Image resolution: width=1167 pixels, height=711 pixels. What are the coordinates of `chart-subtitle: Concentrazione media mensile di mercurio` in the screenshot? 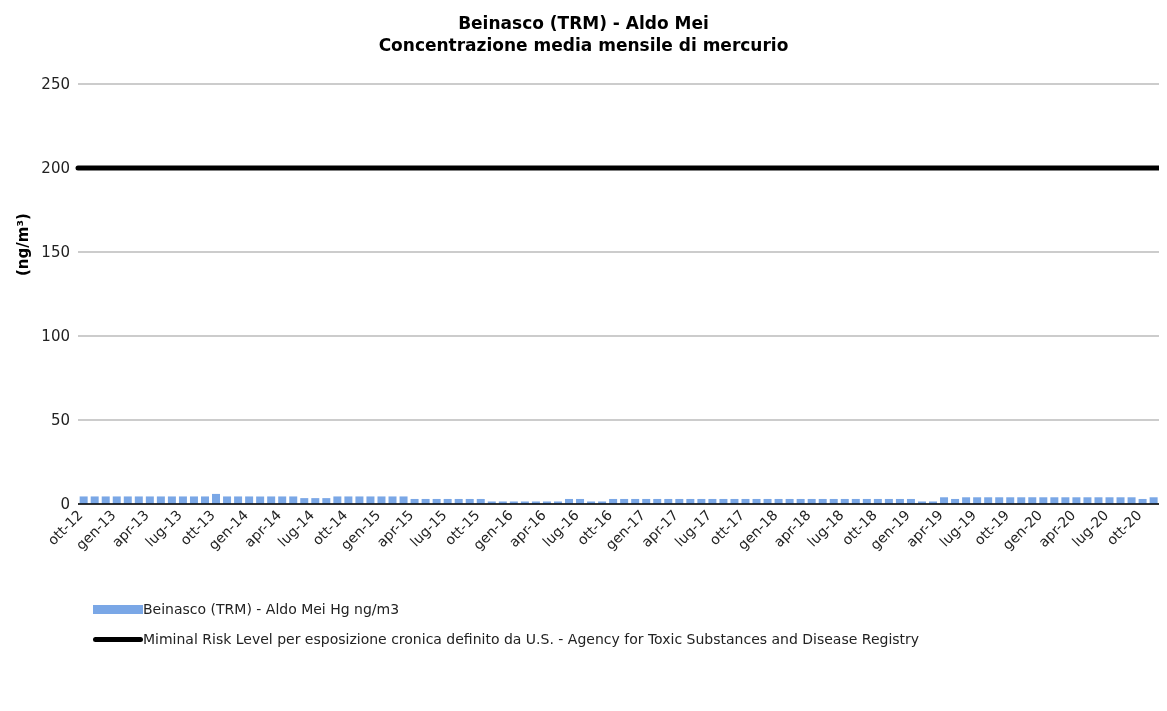 It's located at (583, 45).